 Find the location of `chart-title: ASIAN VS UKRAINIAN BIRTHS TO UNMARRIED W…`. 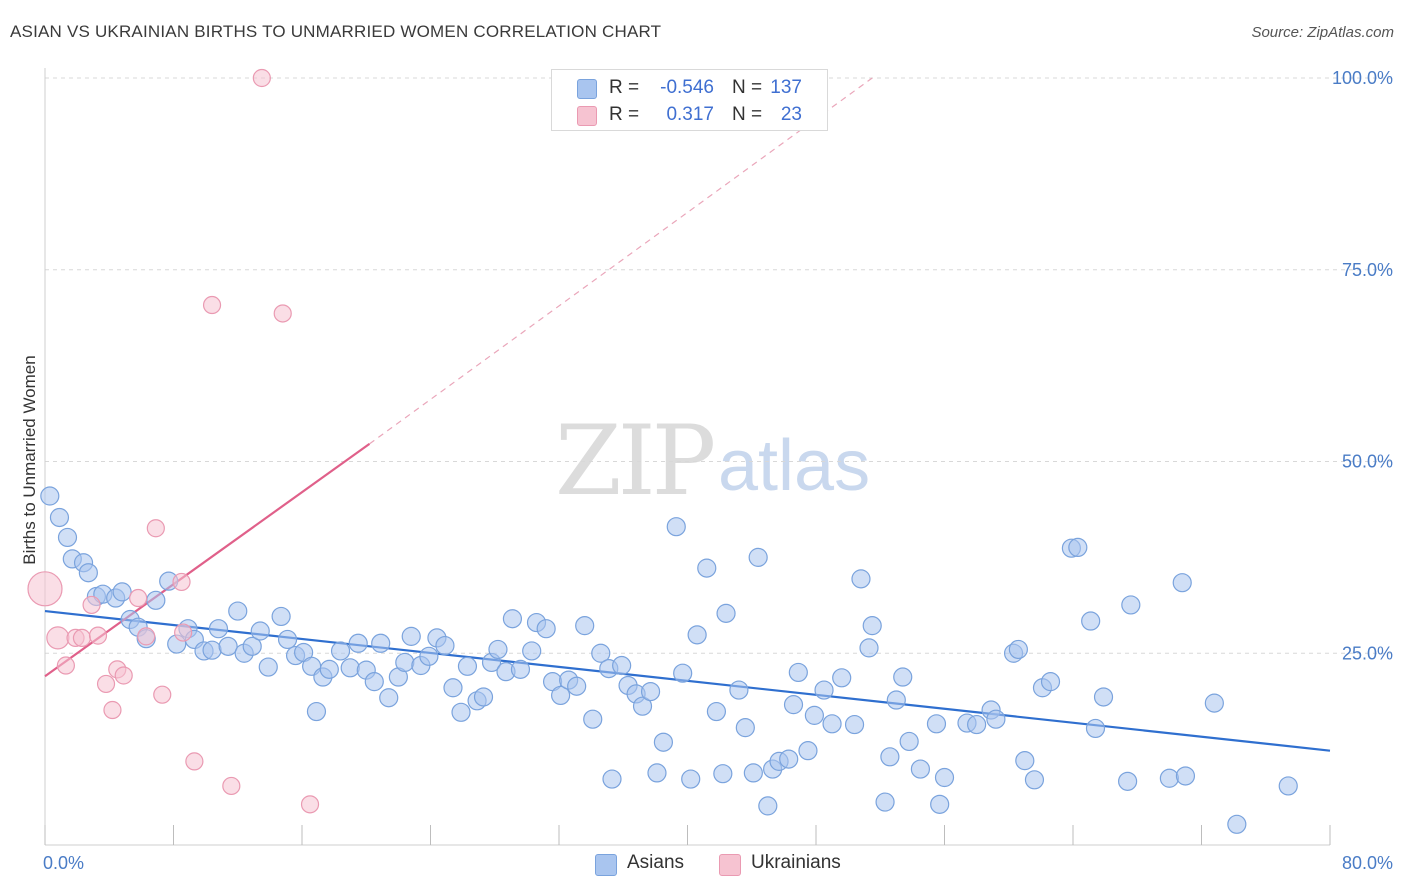

chart-title: ASIAN VS UKRAINIAN BIRTHS TO UNMARRIED W… is located at coordinates (336, 31).